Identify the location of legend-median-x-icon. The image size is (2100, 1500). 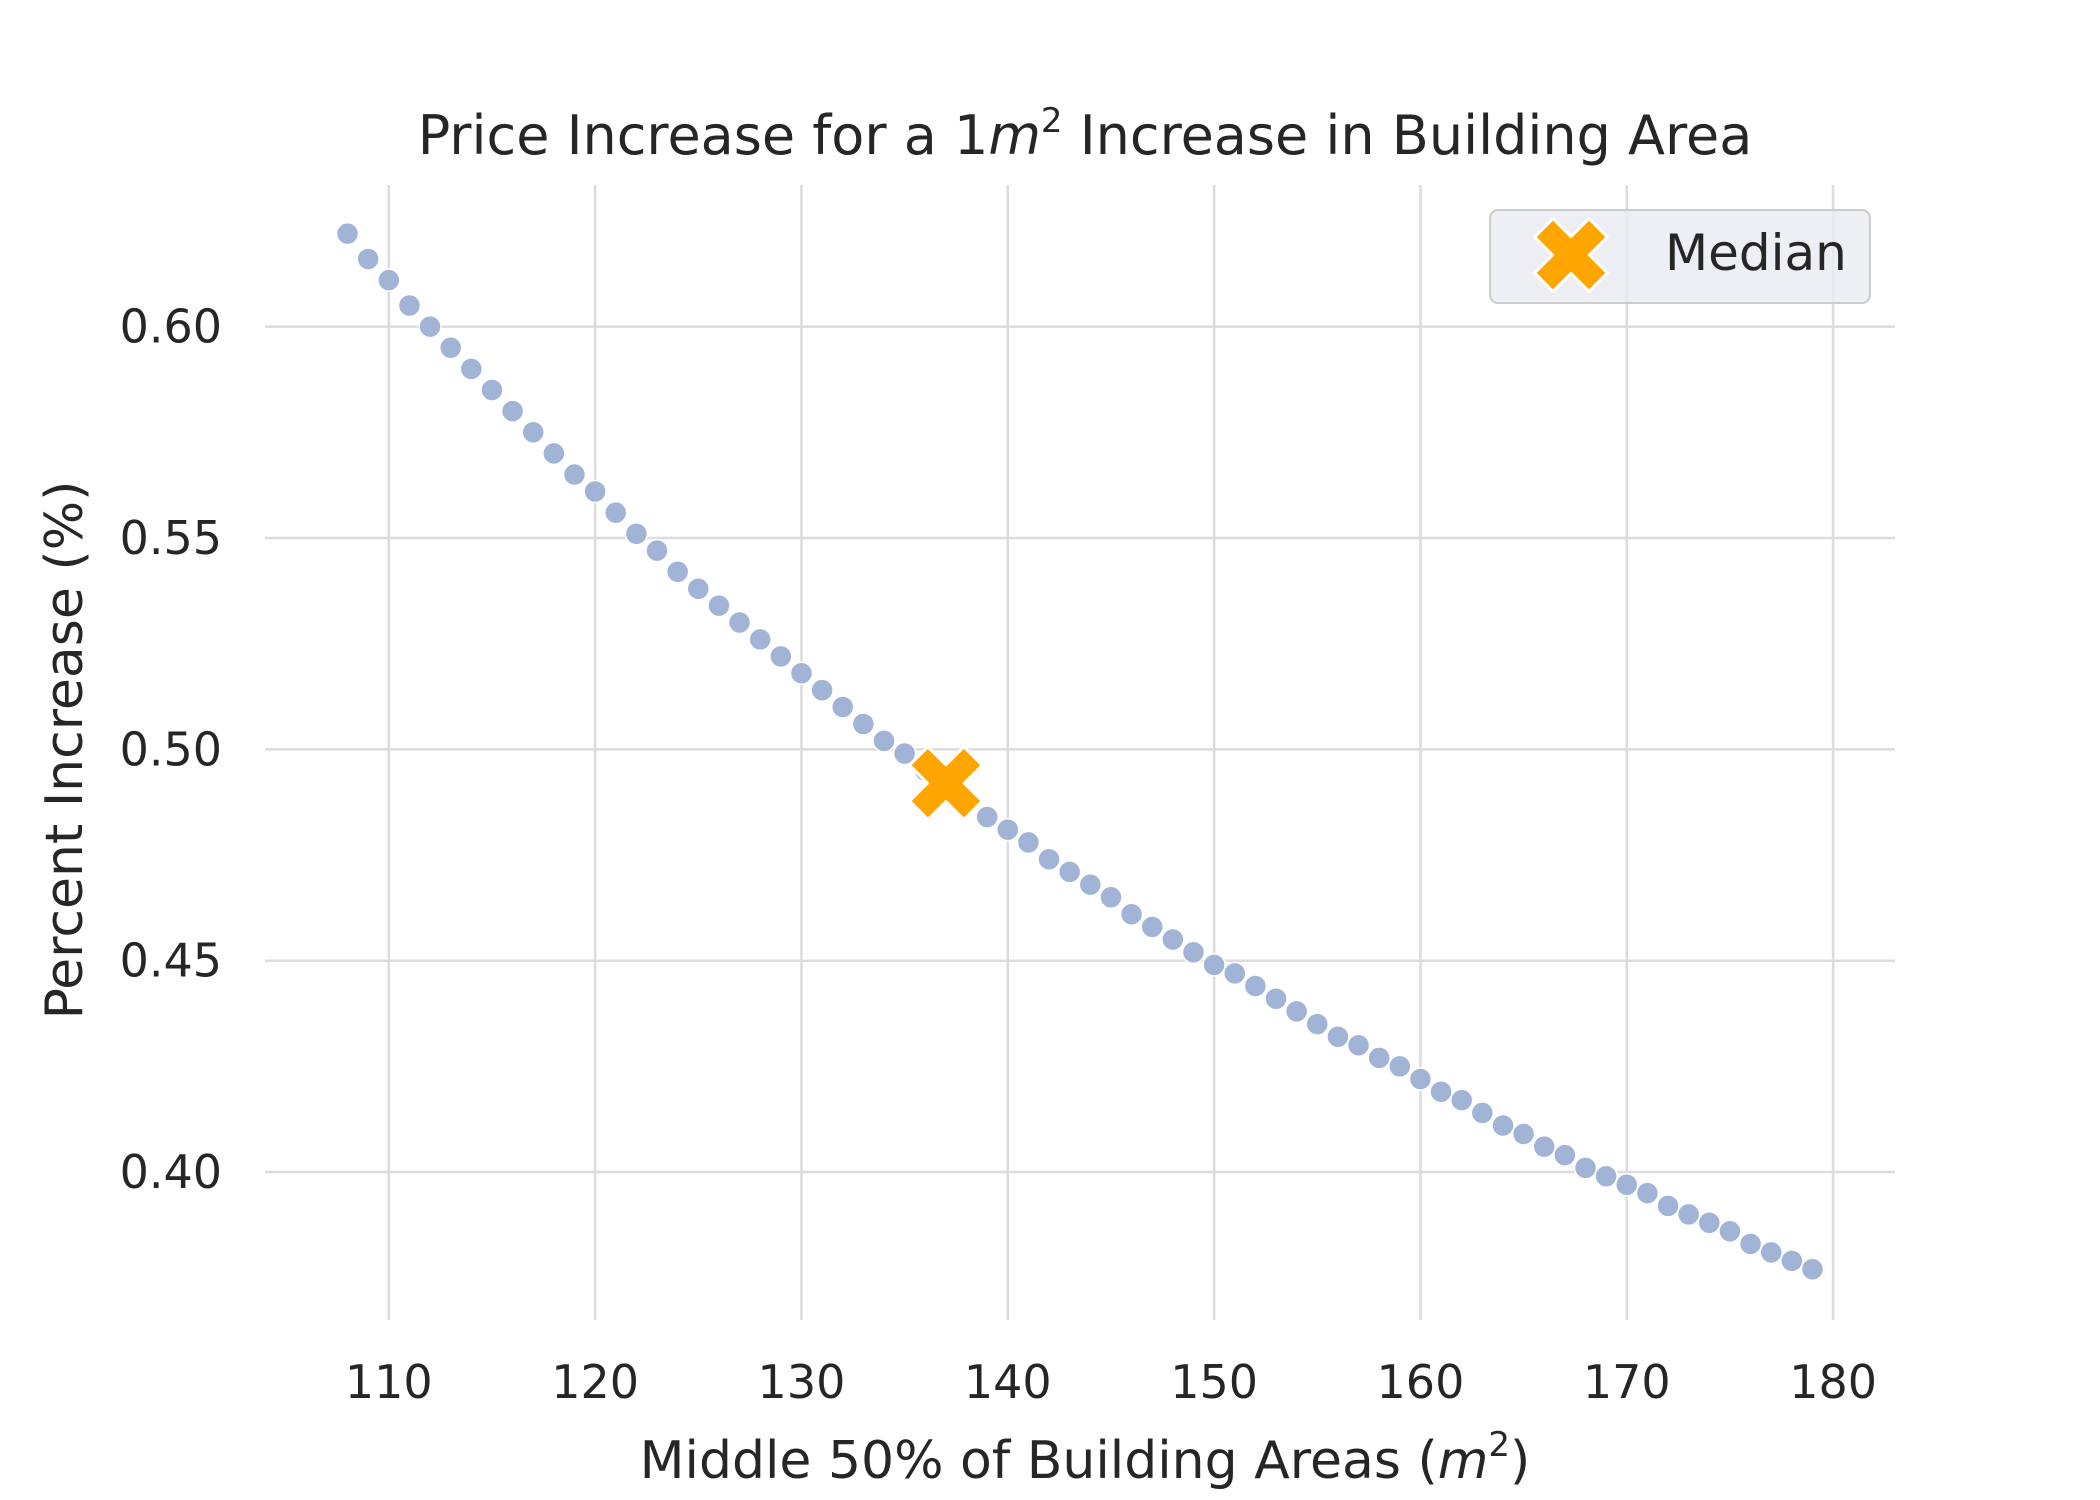
(1571, 255).